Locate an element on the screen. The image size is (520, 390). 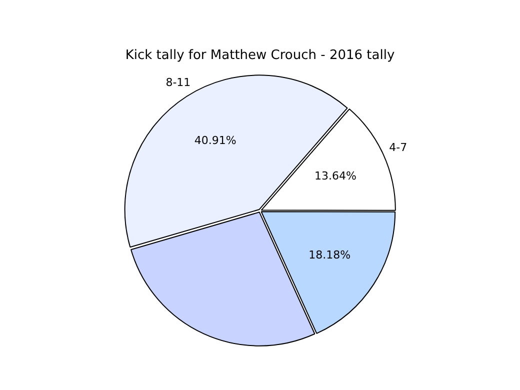
data-label: 18.18% is located at coordinates (329, 255).